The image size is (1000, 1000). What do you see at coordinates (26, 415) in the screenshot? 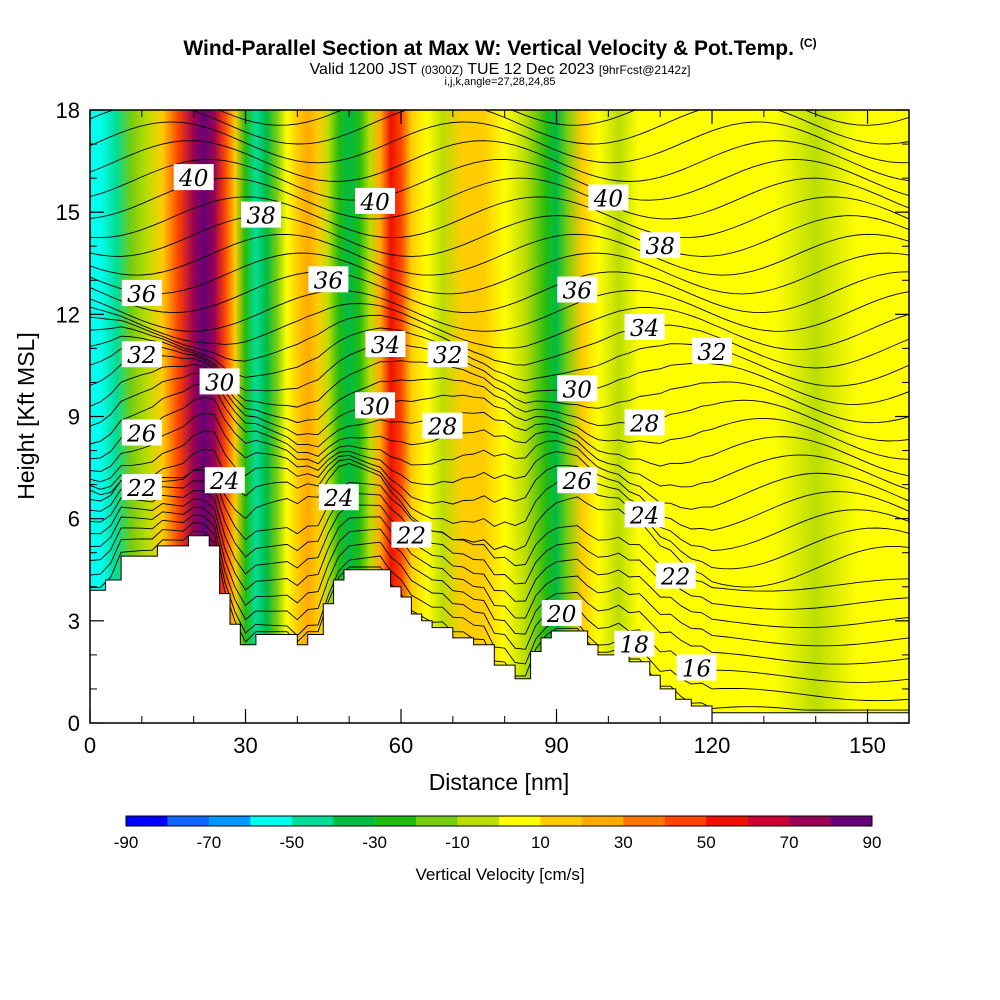
I see `y-axis-title: Height [Kft MSL]` at bounding box center [26, 415].